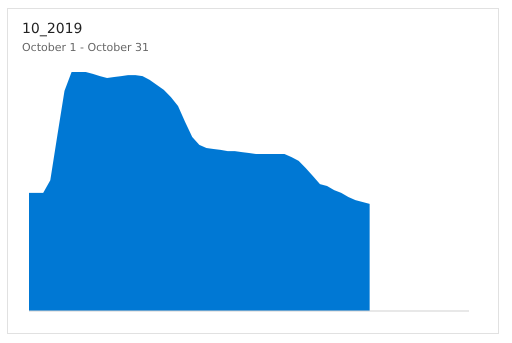  Describe the element at coordinates (52, 29) in the screenshot. I see `chart-title: 10_2019` at that location.